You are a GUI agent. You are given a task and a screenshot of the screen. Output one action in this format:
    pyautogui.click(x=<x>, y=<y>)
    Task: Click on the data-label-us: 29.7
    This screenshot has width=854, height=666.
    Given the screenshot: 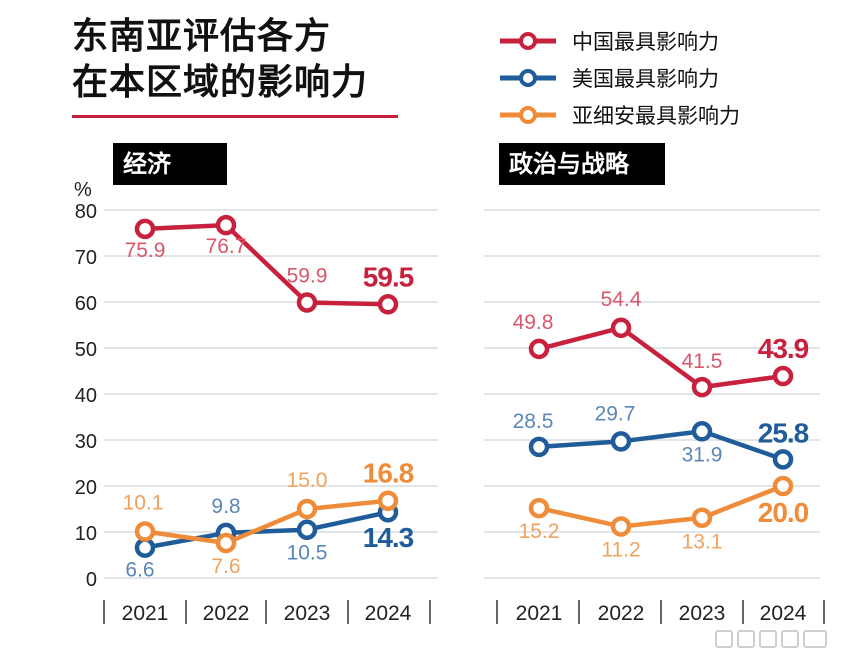 What is the action you would take?
    pyautogui.click(x=615, y=413)
    